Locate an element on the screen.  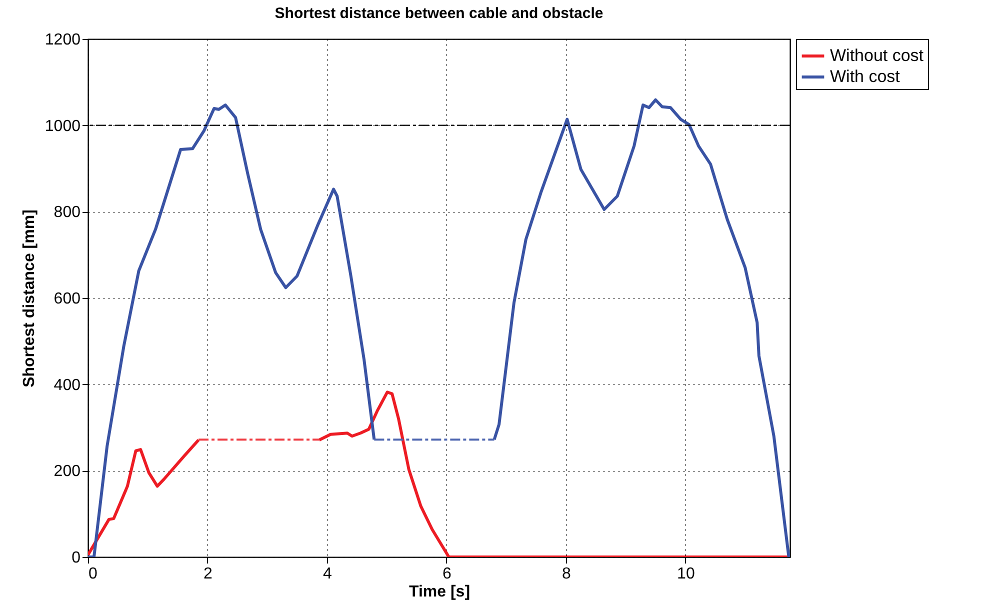
chart-title: Shortest distance between cable and obstacle is located at coordinates (439, 13).